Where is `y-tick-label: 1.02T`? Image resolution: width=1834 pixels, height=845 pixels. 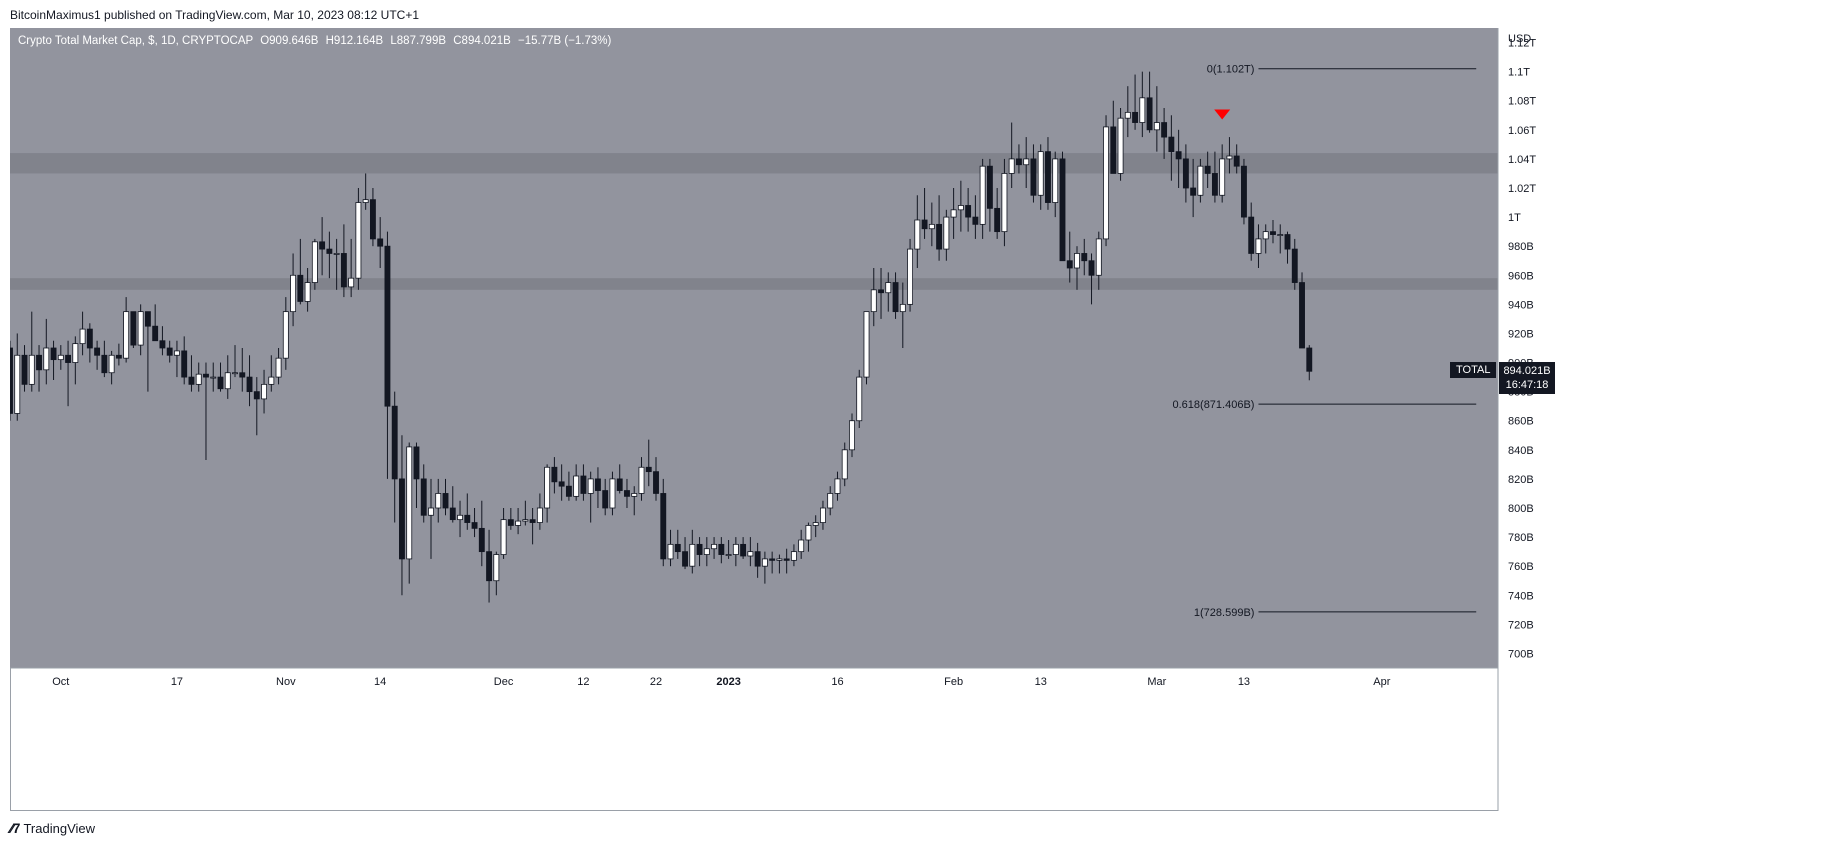 y-tick-label: 1.02T is located at coordinates (1522, 189).